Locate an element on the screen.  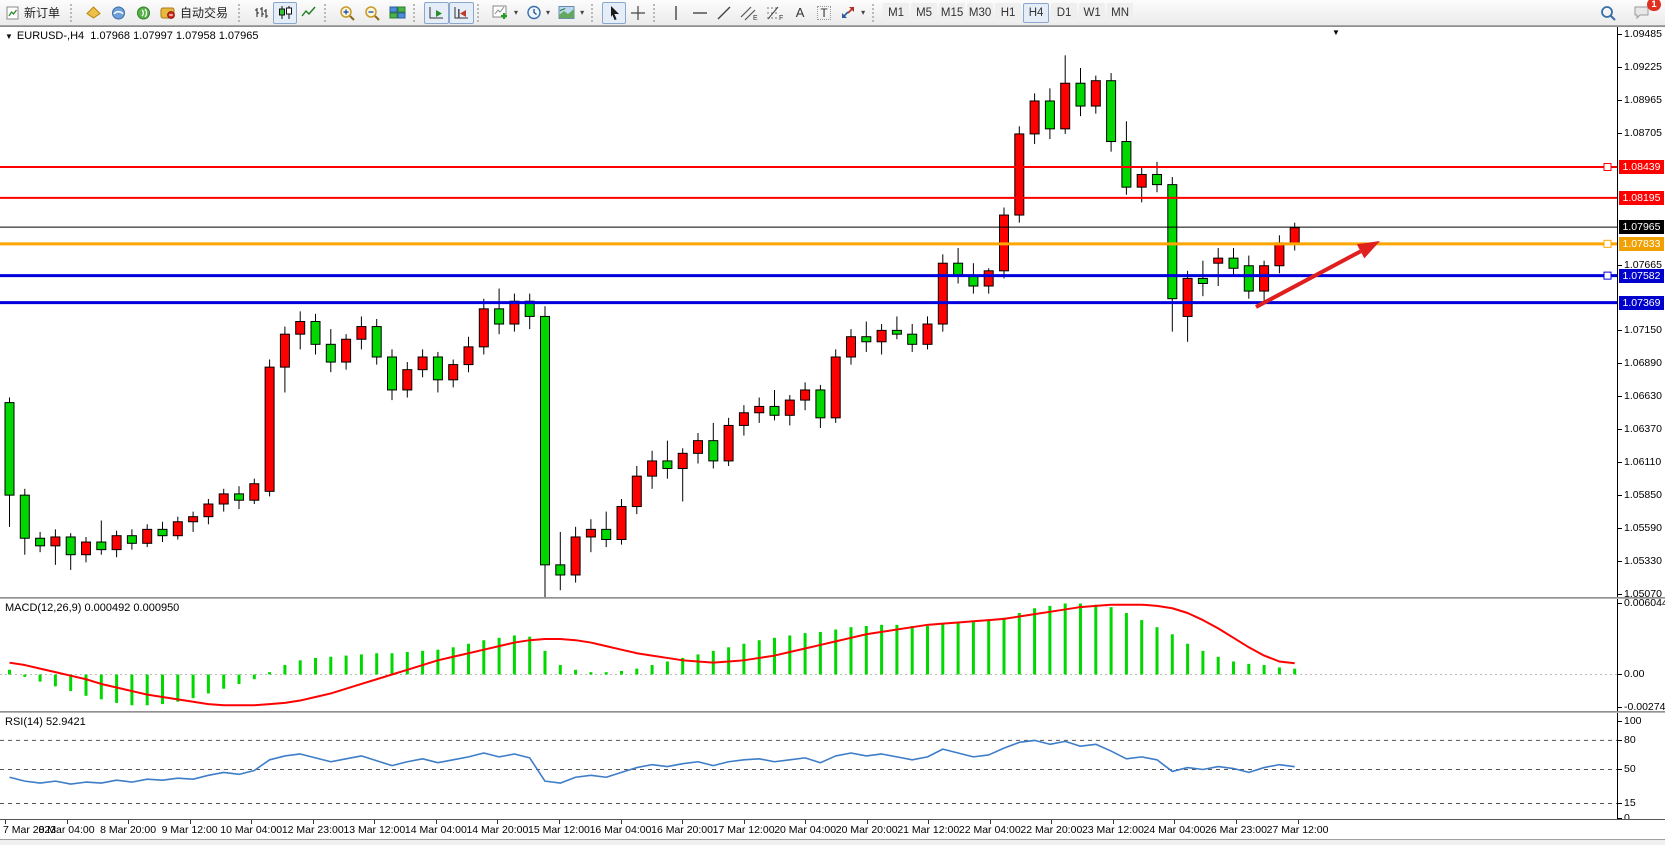
new-chart-button: ▾ is located at coordinates (505, 13).